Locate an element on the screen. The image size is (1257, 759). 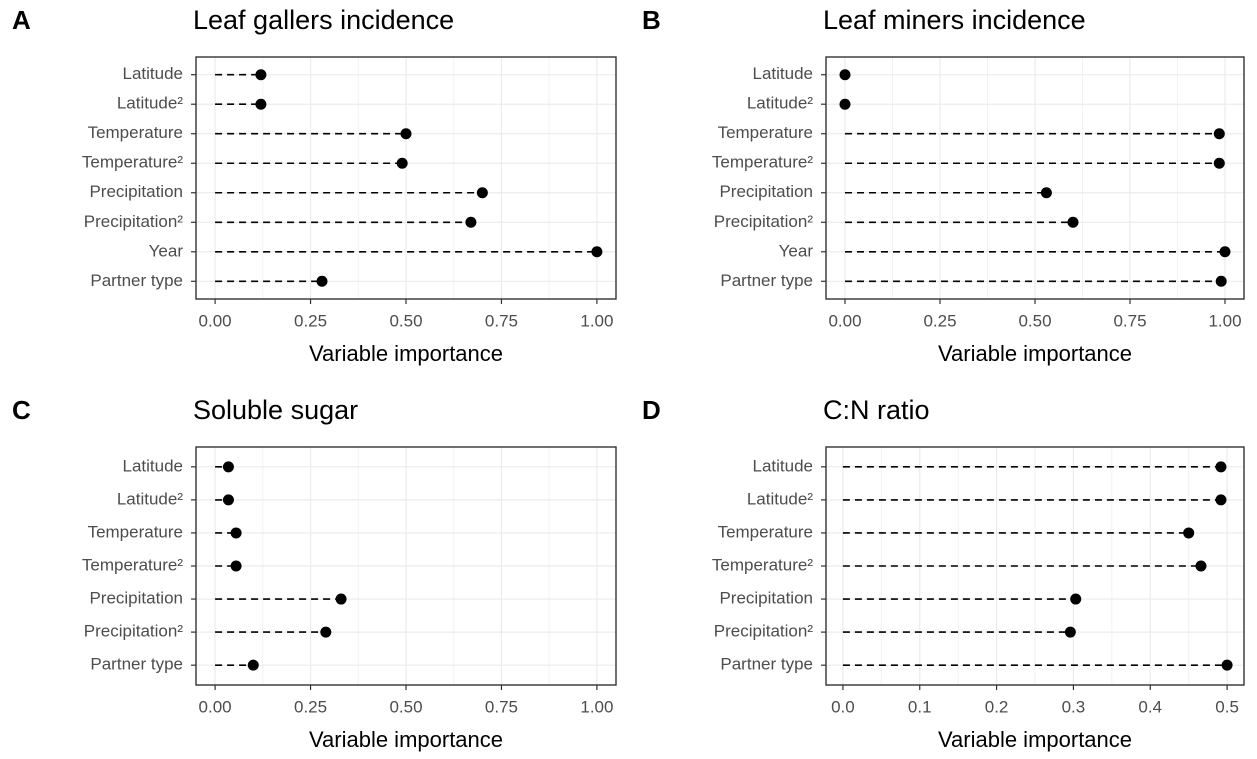
panel-title: Soluble sugar is located at coordinates (275, 410).